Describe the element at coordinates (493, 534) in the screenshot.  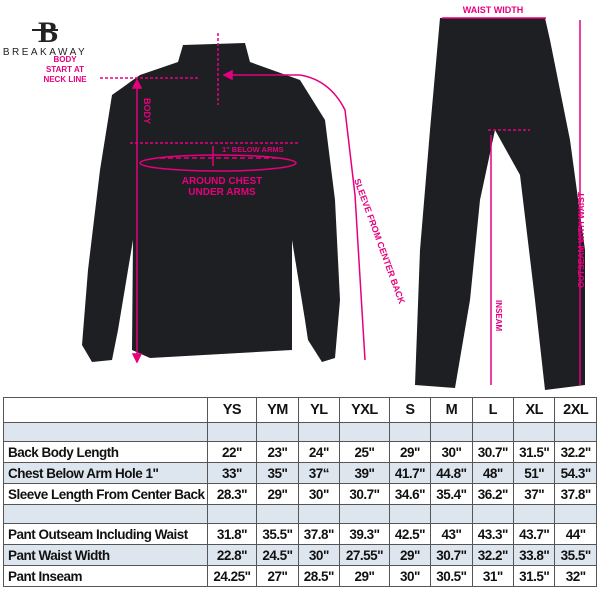
I see `cell-value: 43.3"` at that location.